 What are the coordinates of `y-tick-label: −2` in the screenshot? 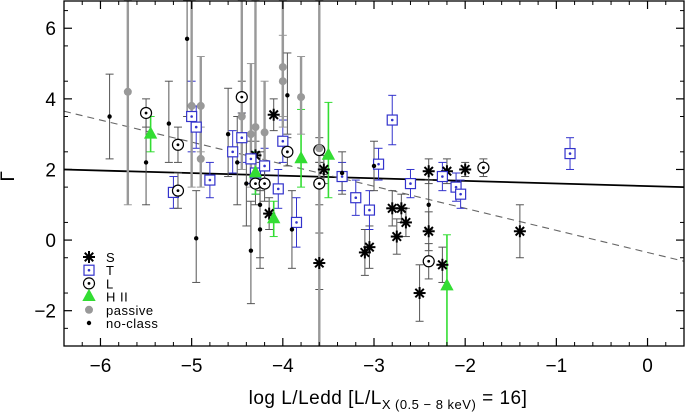 It's located at (45, 312).